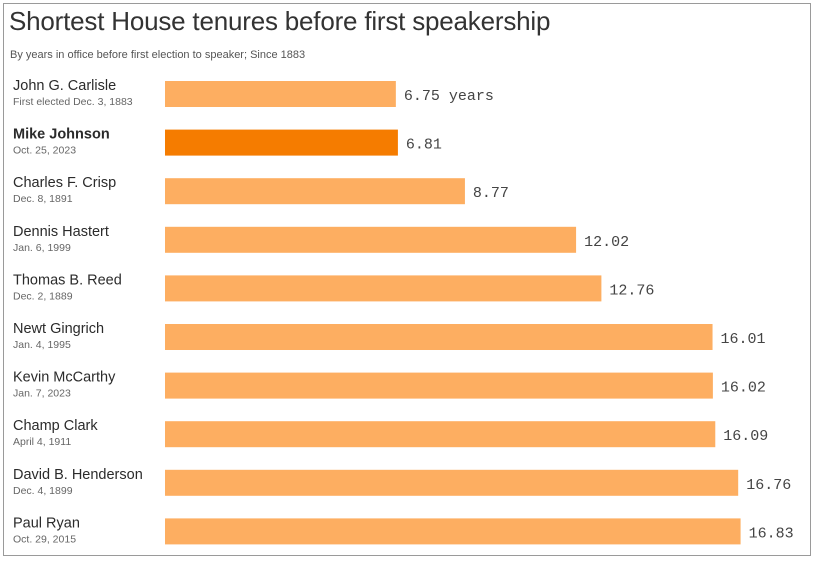 The width and height of the screenshot is (815, 561). Describe the element at coordinates (449, 96) in the screenshot. I see `value-label: 6.75 years` at that location.